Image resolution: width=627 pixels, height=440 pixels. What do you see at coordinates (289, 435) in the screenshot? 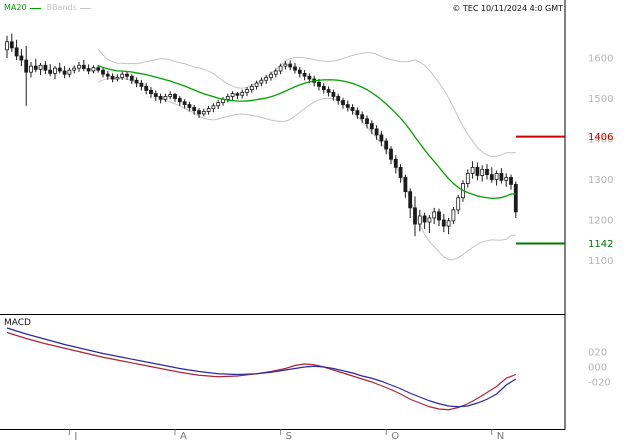
I see `month-label: S` at bounding box center [289, 435].